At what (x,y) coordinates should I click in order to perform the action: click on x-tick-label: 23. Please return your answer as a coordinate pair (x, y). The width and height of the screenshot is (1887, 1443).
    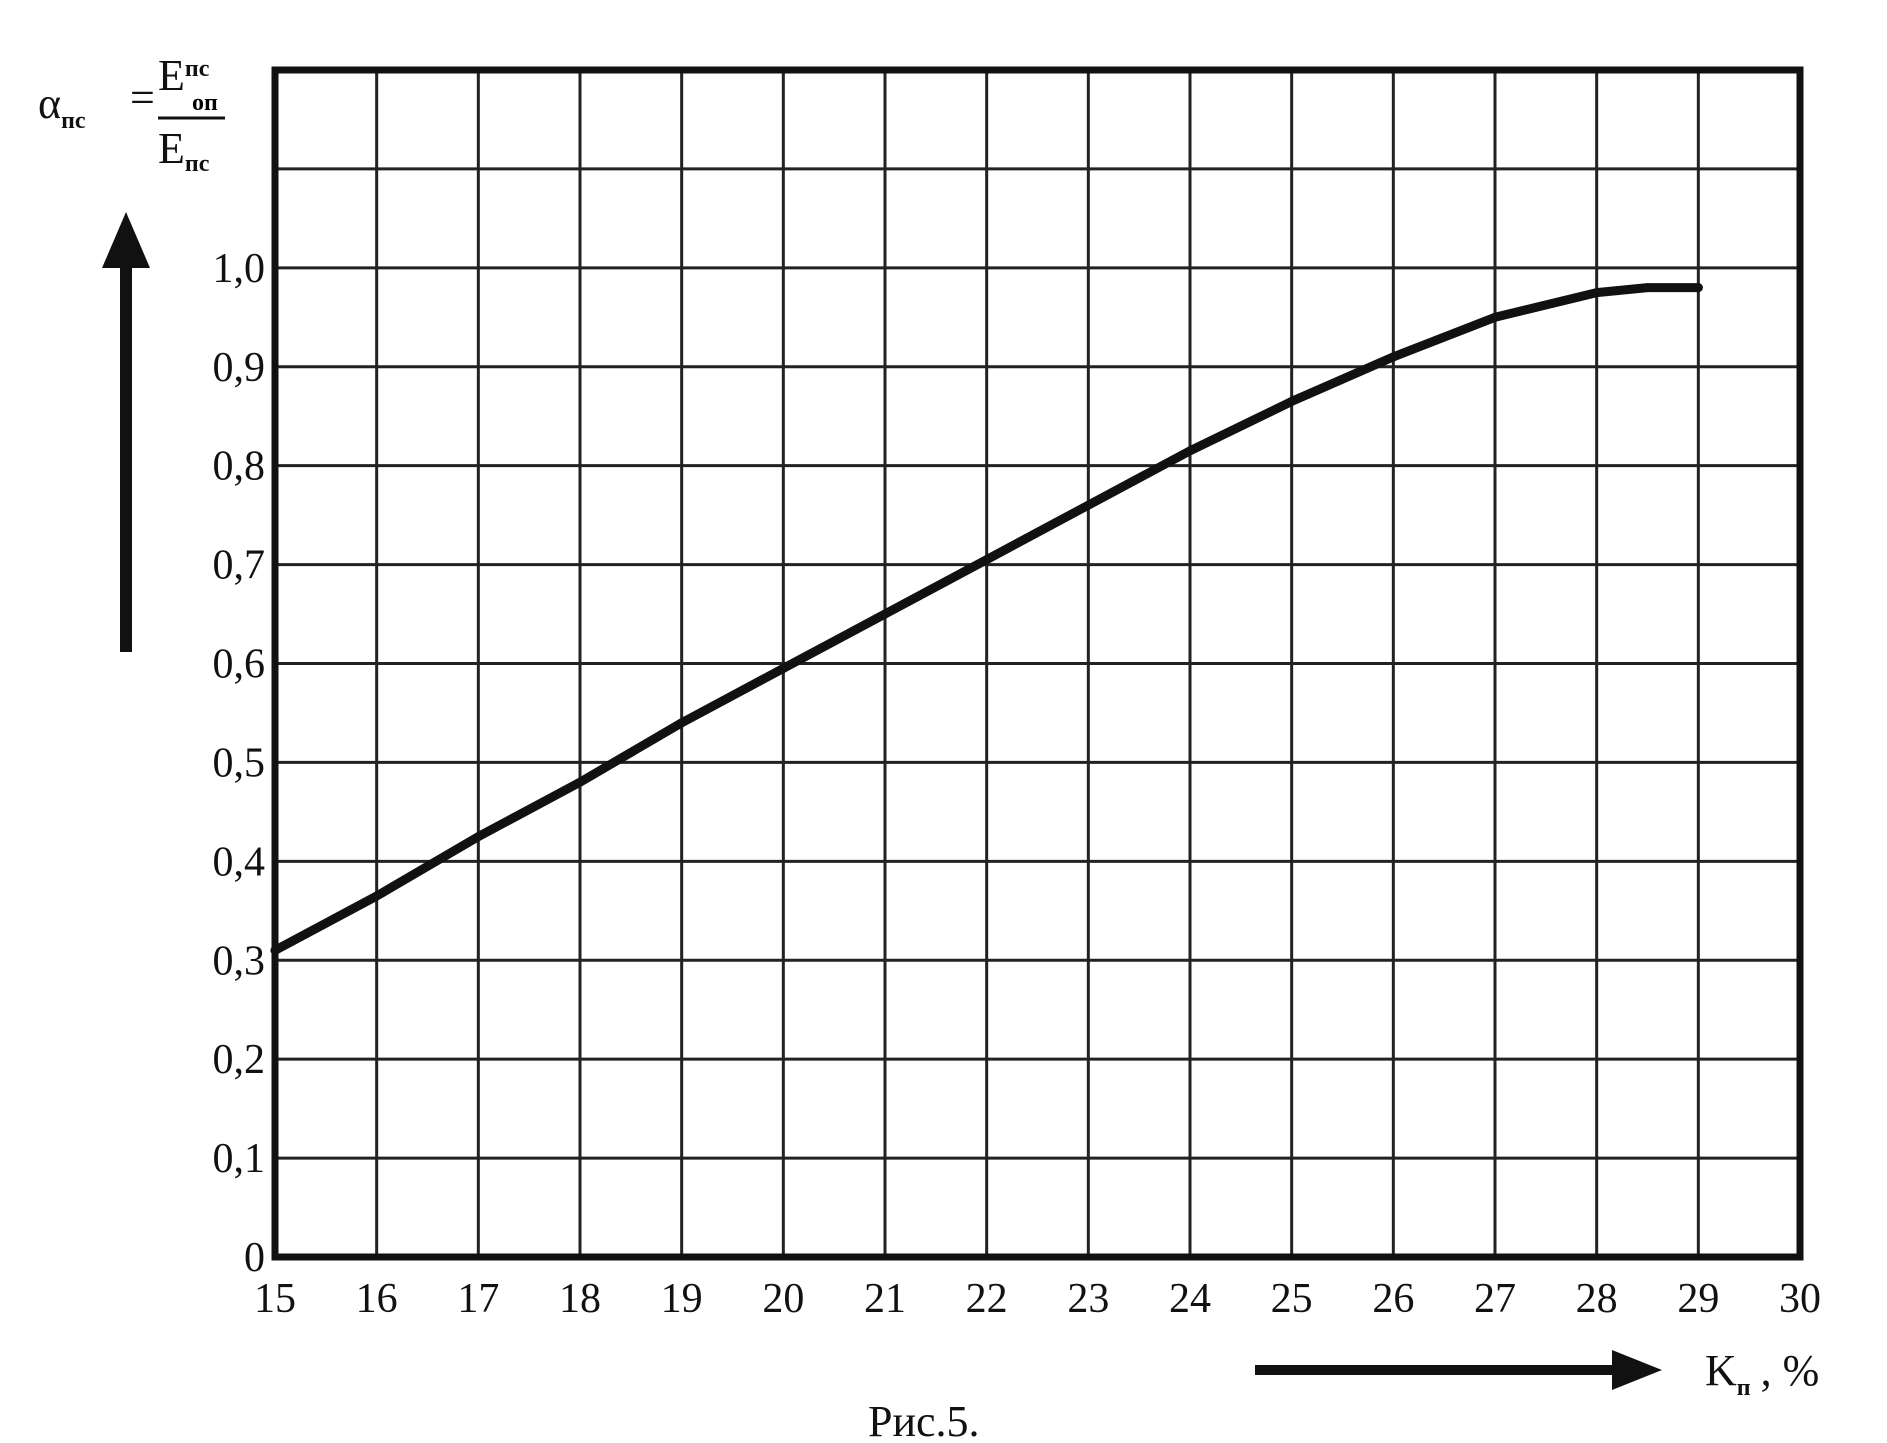
    Looking at the image, I should click on (1088, 1299).